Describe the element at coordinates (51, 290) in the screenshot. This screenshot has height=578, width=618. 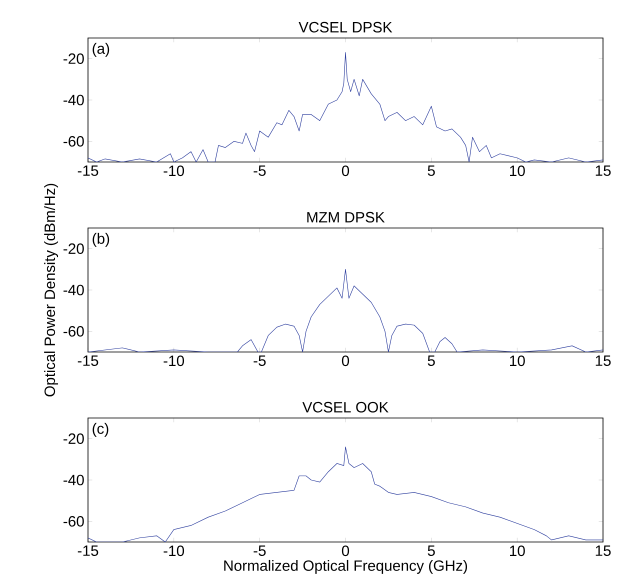
I see `y-axis-title: Optical Power Density (dBm/Hz)` at that location.